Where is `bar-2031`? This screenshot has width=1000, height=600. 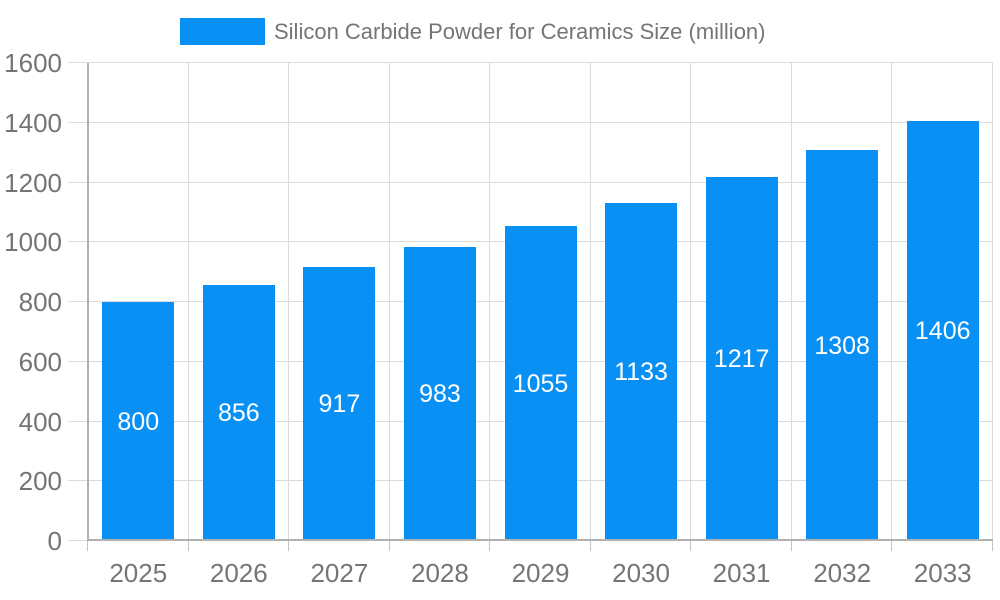 bar-2031 is located at coordinates (741, 359).